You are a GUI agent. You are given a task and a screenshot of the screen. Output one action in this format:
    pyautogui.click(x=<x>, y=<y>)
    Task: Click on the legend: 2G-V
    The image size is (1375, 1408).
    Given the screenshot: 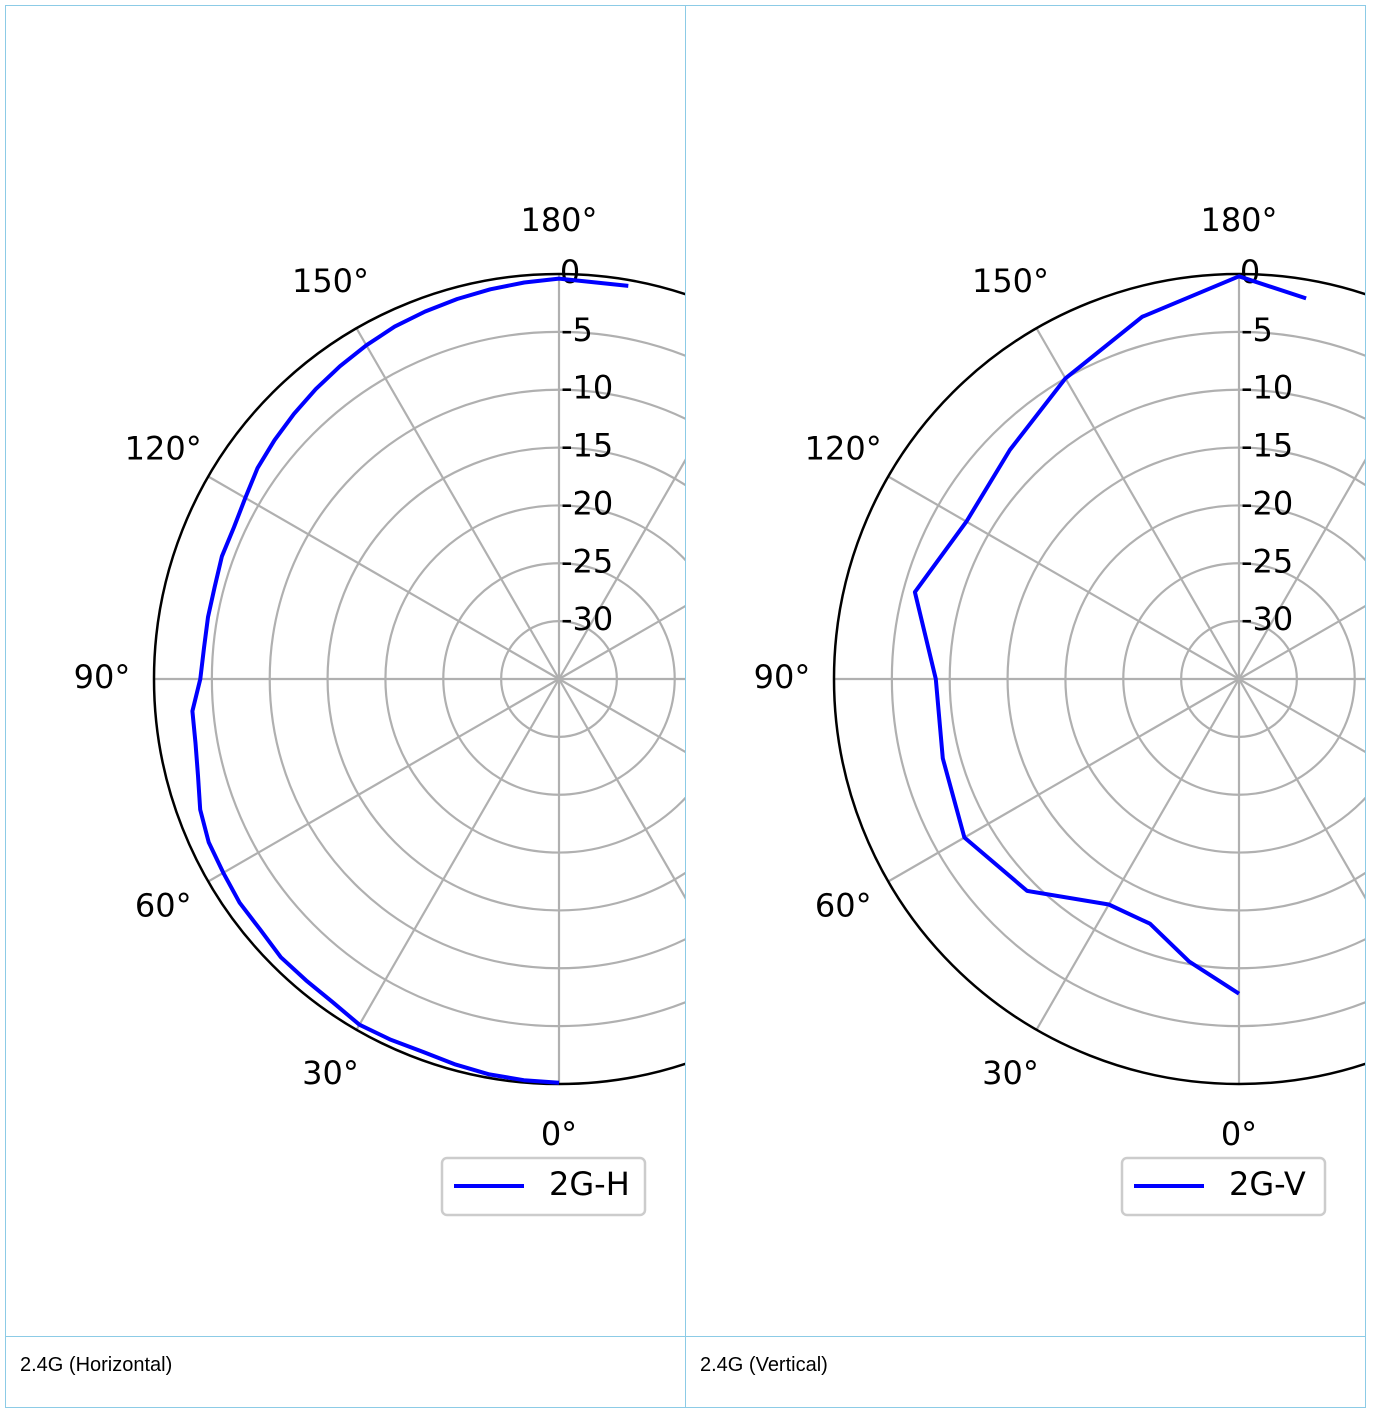 What is the action you would take?
    pyautogui.click(x=1223, y=1186)
    